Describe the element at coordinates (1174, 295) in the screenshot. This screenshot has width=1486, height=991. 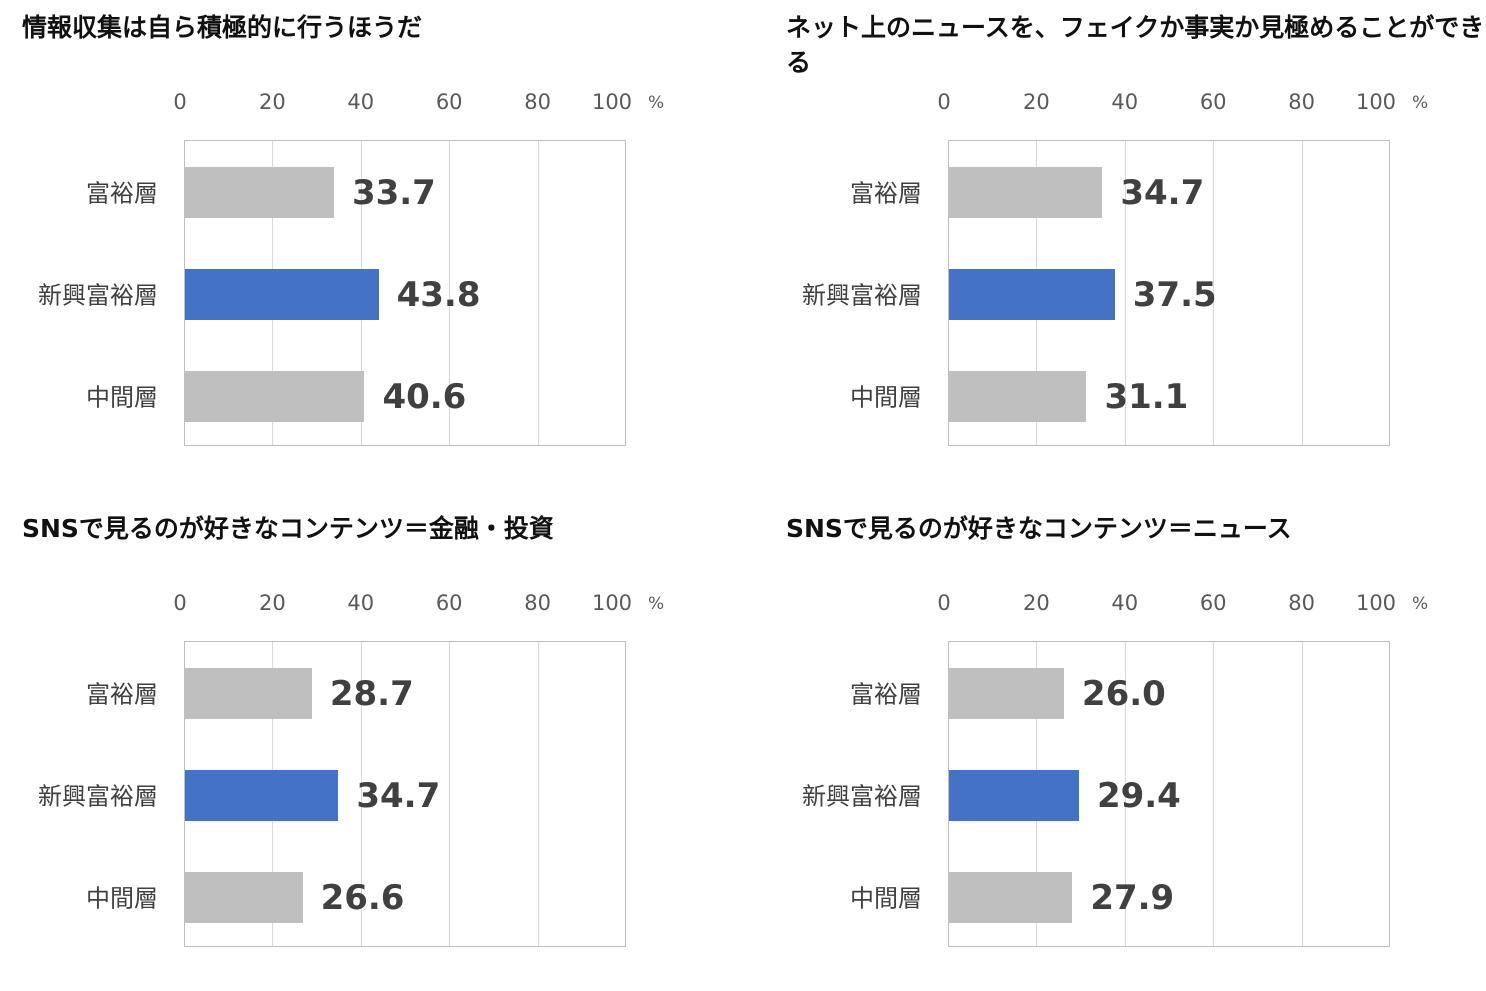
I see `data-label: 37.5` at that location.